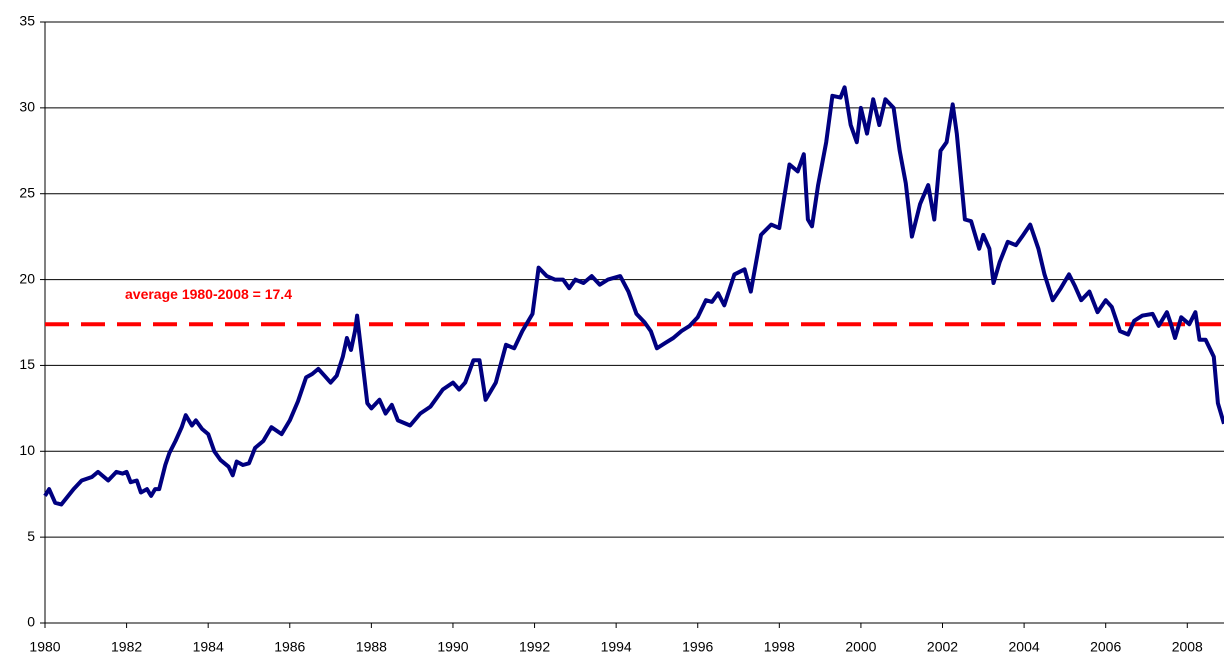  I want to click on y-tick-label: 30, so click(27, 107).